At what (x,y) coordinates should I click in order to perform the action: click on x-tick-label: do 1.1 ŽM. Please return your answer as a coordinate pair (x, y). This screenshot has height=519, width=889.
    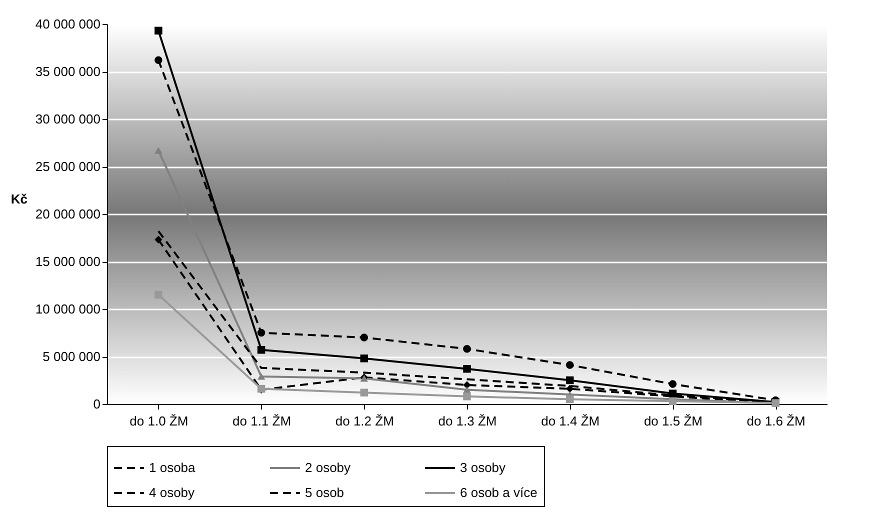
    Looking at the image, I should click on (262, 421).